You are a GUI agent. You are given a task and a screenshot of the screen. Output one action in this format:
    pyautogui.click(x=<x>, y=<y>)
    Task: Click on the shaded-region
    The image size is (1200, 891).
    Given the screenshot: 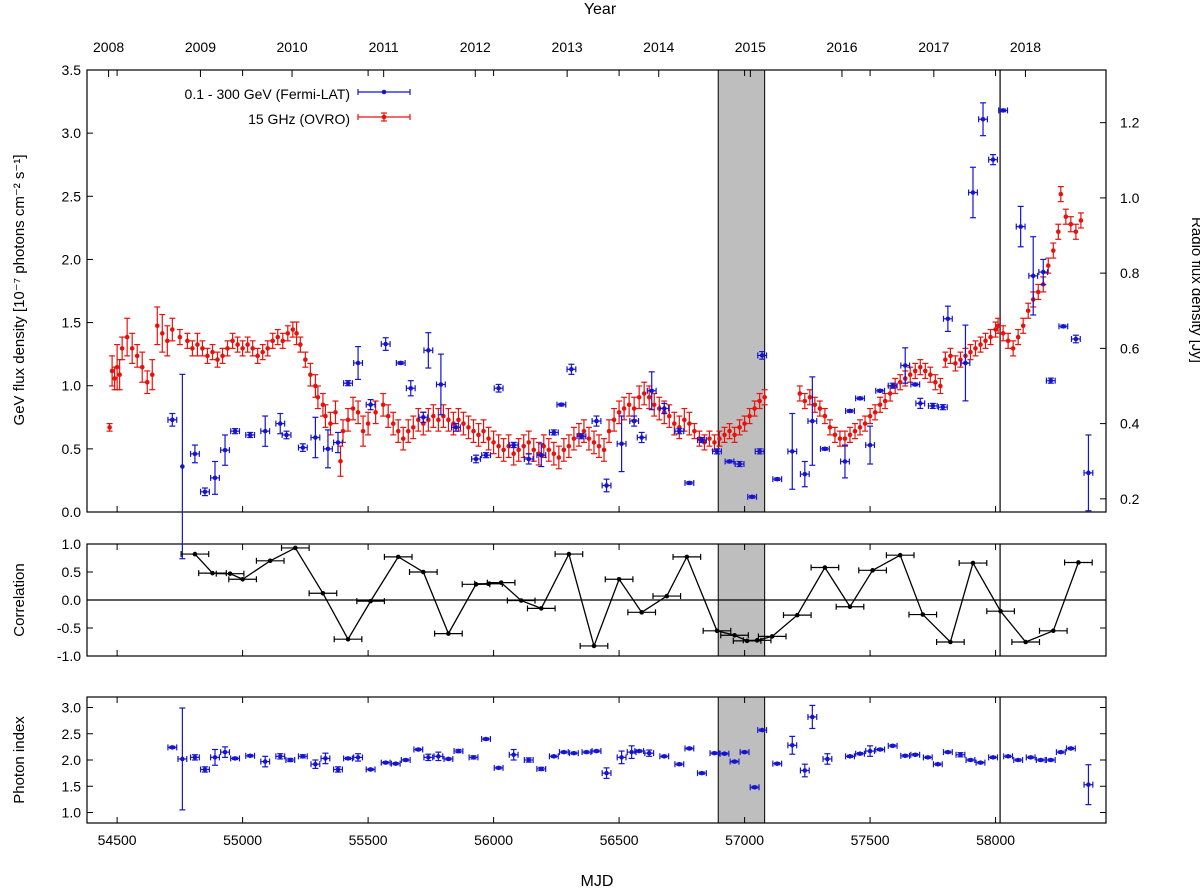 What is the action you would take?
    pyautogui.click(x=741, y=760)
    